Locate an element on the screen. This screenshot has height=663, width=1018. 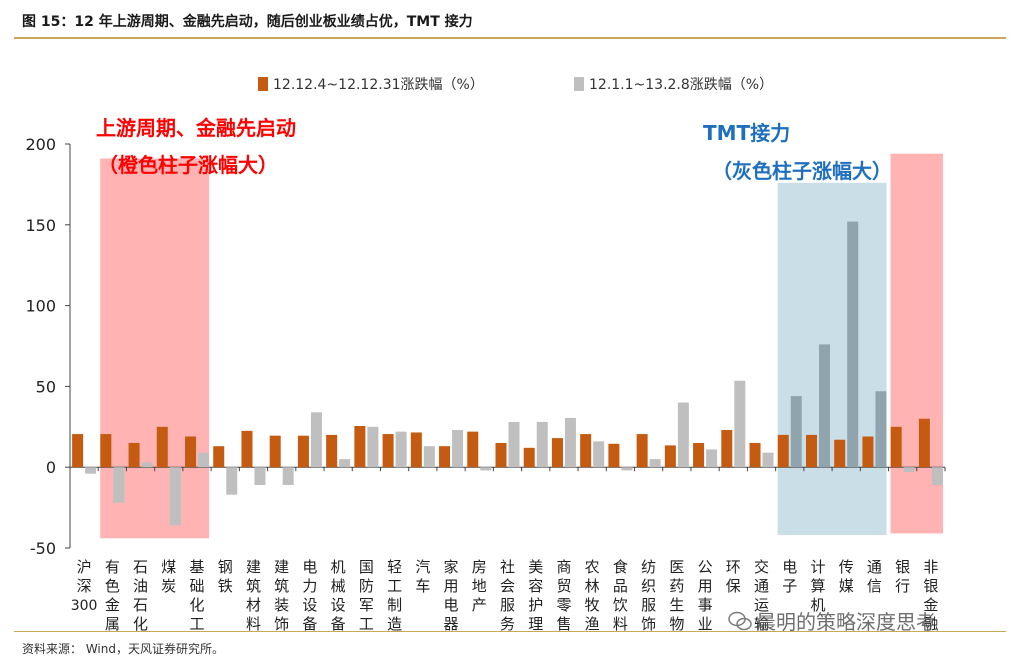
category-label-1: 有色金属 is located at coordinates (112, 595).